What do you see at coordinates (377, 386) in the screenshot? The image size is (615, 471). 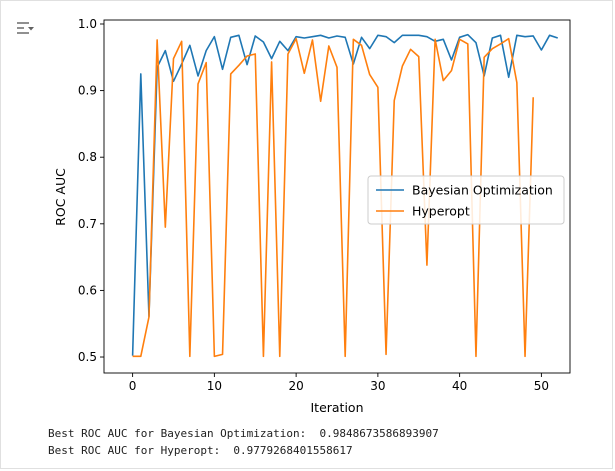 I see `x-tick-label: 30` at bounding box center [377, 386].